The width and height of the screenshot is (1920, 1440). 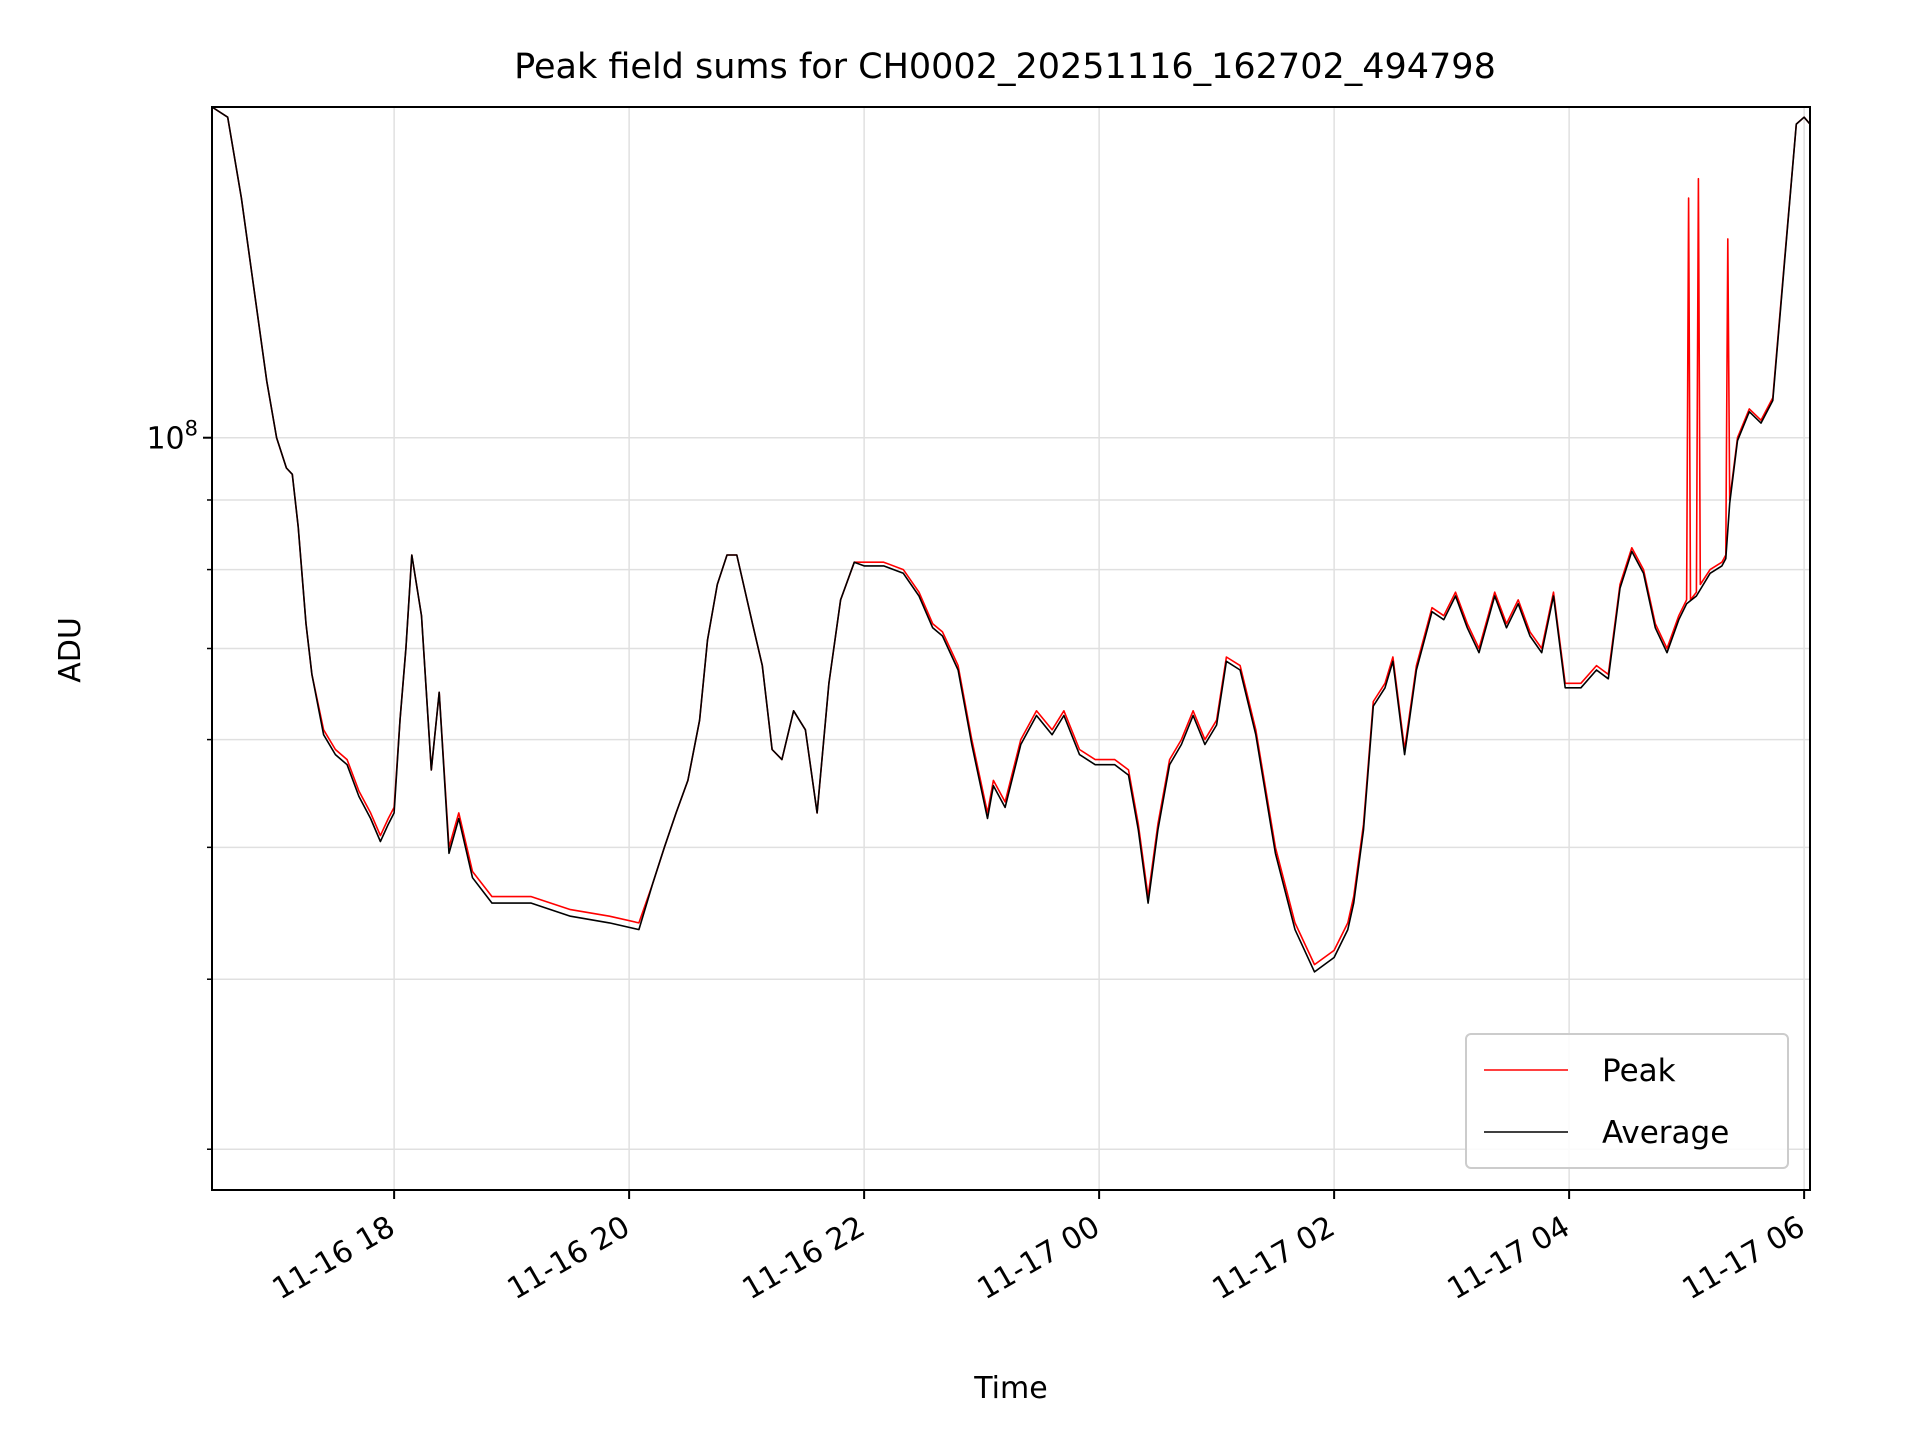 I want to click on legend-peak-label: Peak, so click(x=1639, y=1071).